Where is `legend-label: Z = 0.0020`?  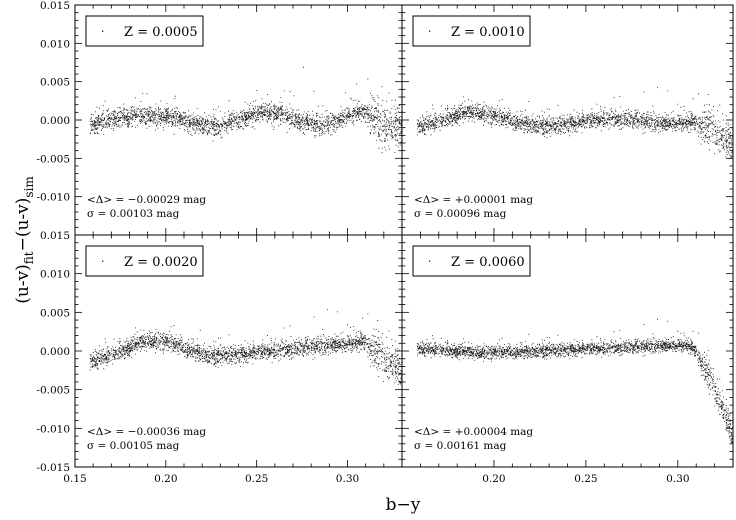
legend-label: Z = 0.0020 is located at coordinates (161, 262).